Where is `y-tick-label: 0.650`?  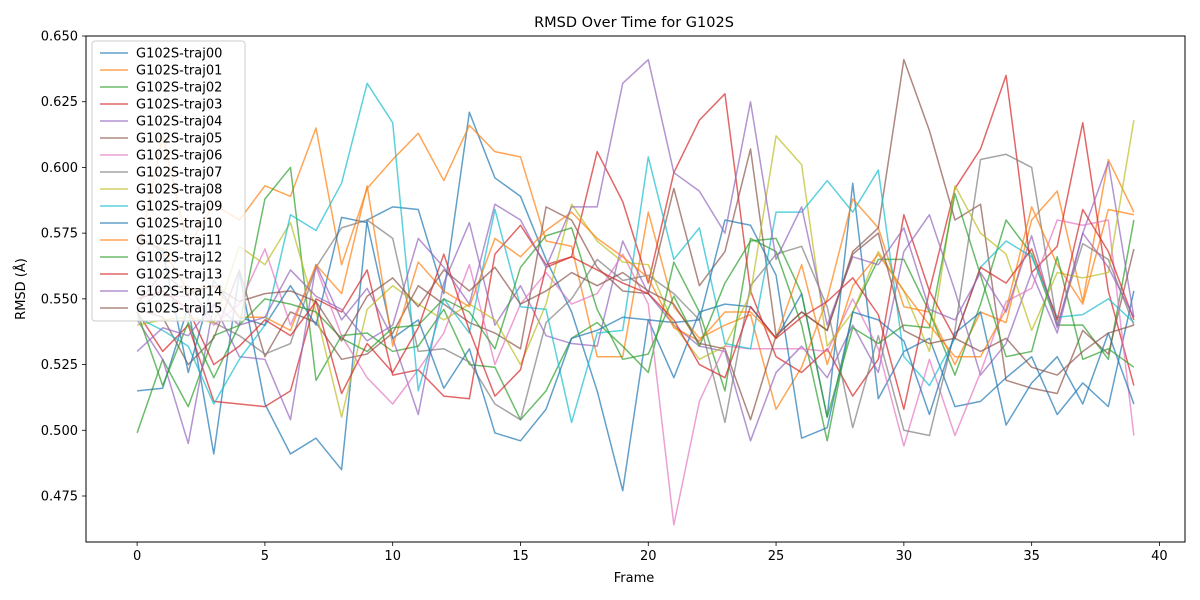 y-tick-label: 0.650 is located at coordinates (59, 37).